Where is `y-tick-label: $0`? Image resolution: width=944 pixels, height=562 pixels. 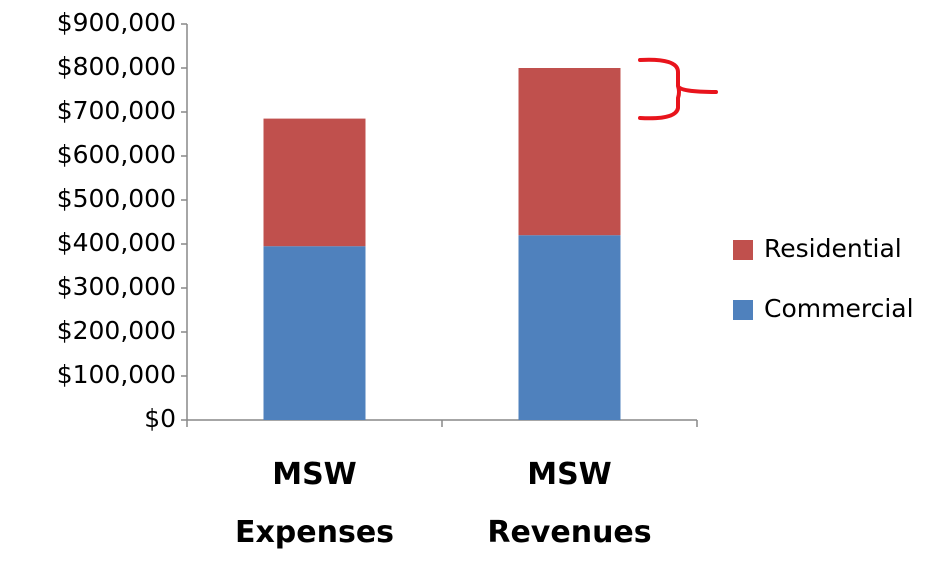
y-tick-label: $0 is located at coordinates (160, 418).